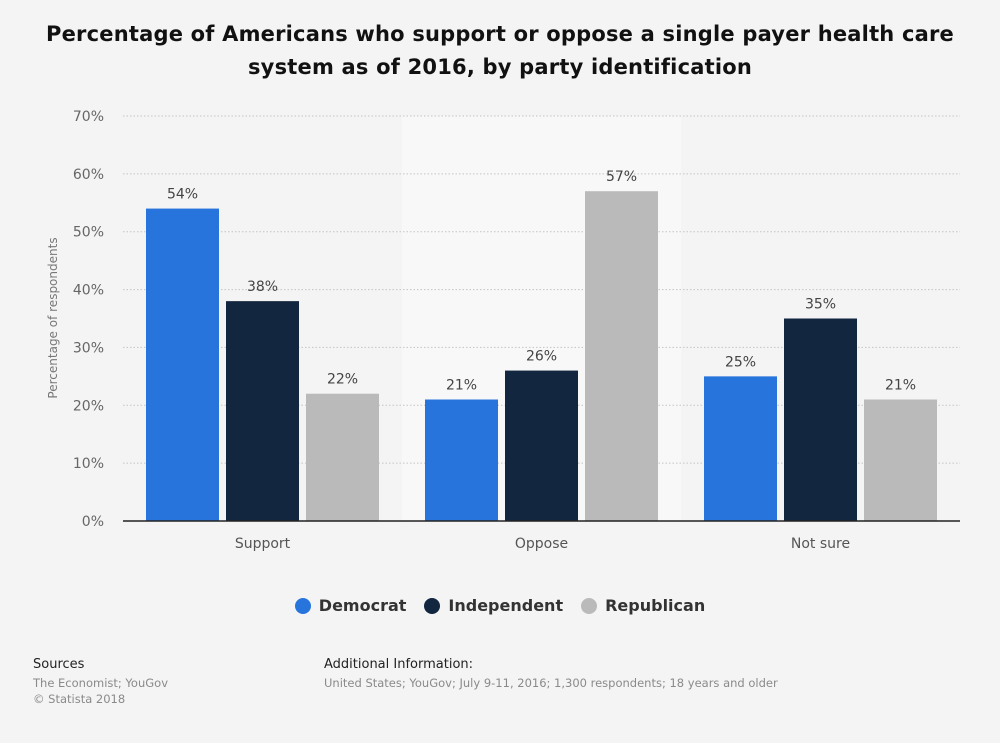  I want to click on legend-label-republican: Republican, so click(655, 605).